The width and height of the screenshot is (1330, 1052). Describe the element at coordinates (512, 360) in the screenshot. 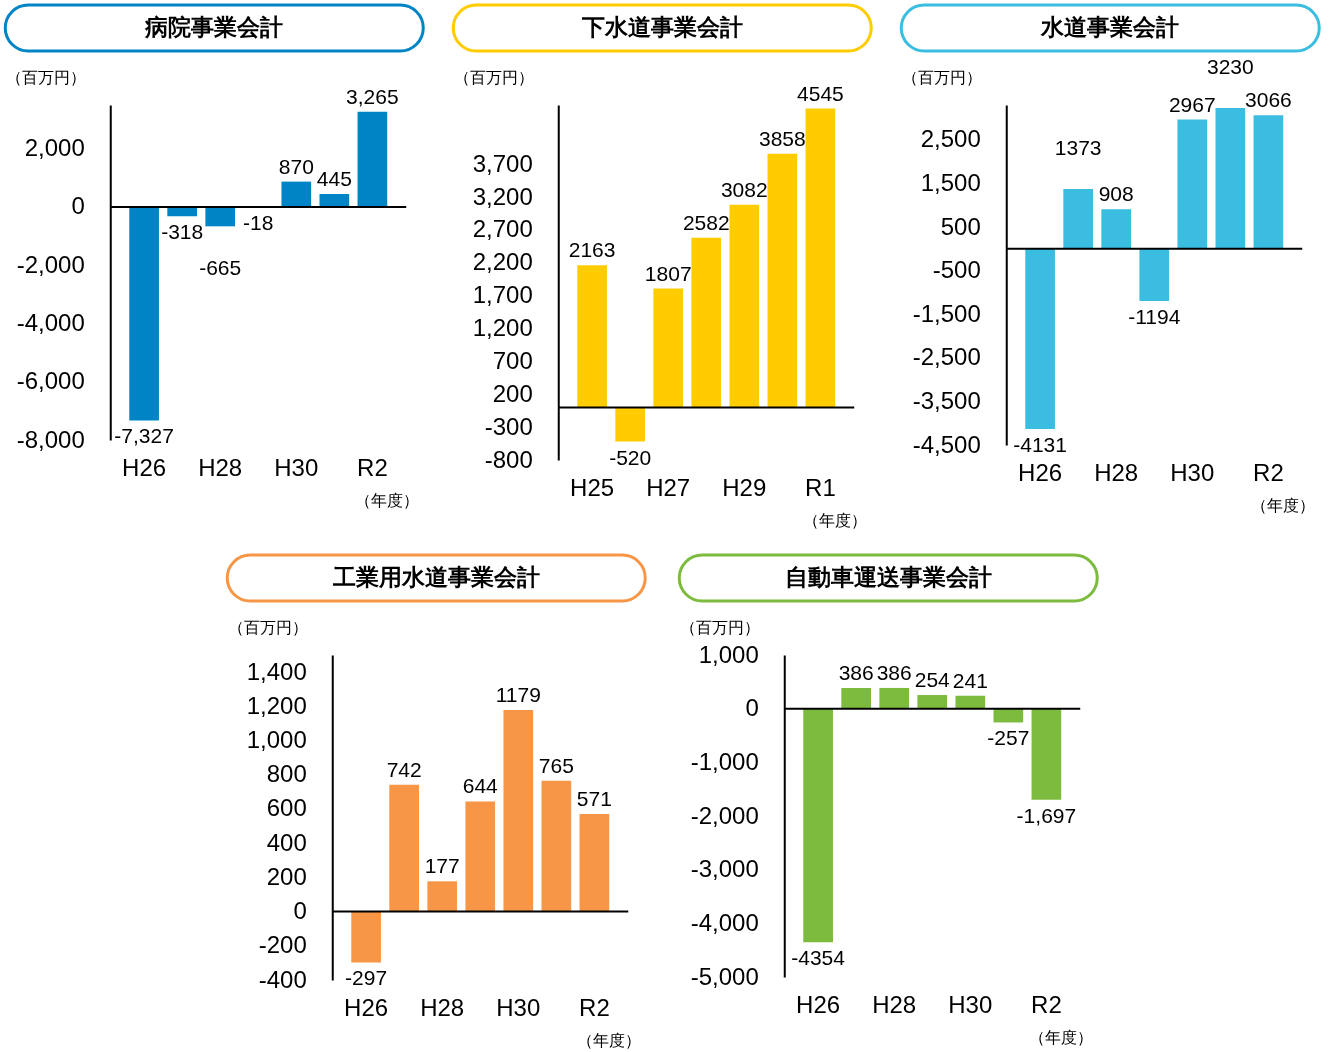

I see `y-tick-label: 700` at that location.